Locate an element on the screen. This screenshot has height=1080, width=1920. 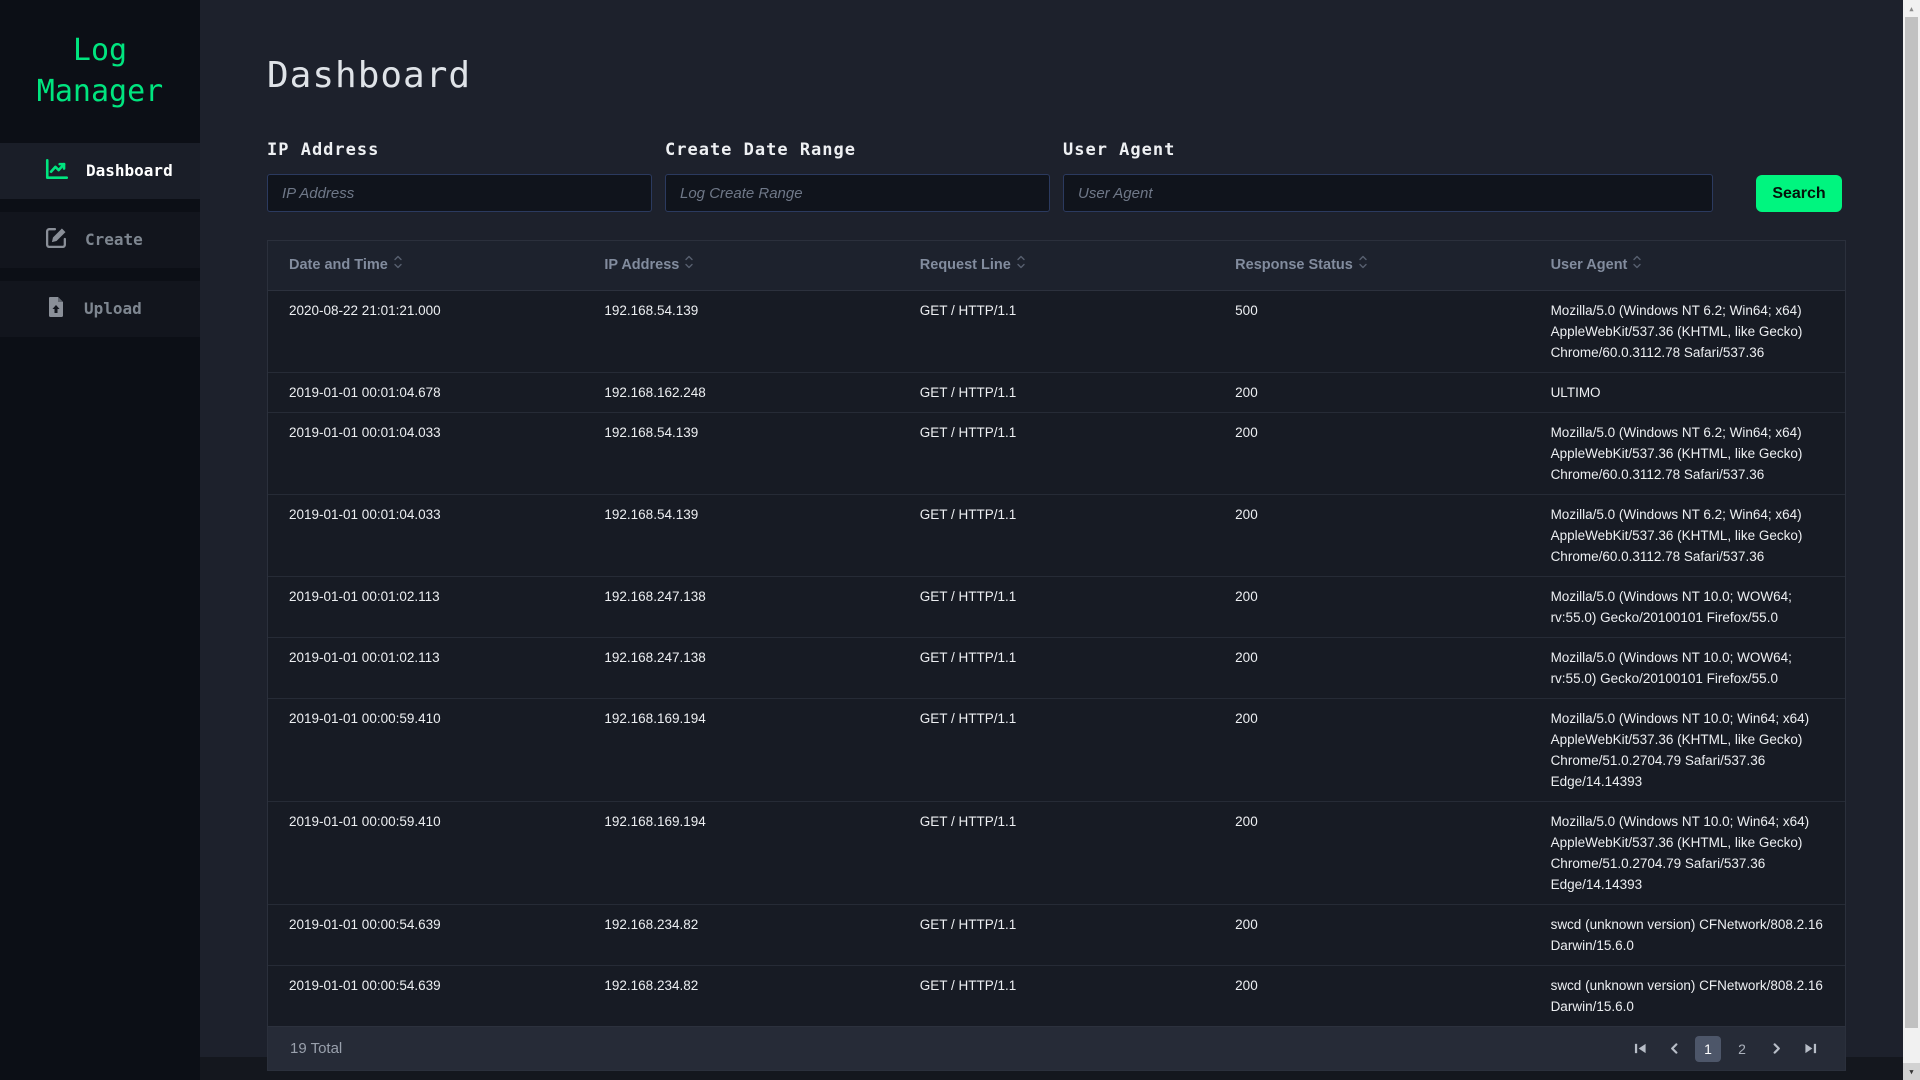
scrollbar-up-arrow-icon: ▲ is located at coordinates (1911, 8).